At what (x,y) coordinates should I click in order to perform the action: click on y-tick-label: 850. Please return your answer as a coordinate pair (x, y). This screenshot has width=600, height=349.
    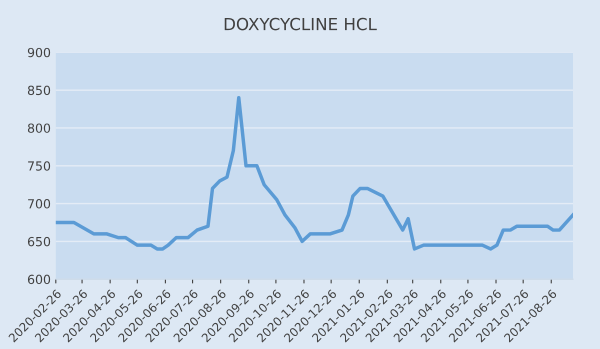
    Looking at the image, I should click on (39, 91).